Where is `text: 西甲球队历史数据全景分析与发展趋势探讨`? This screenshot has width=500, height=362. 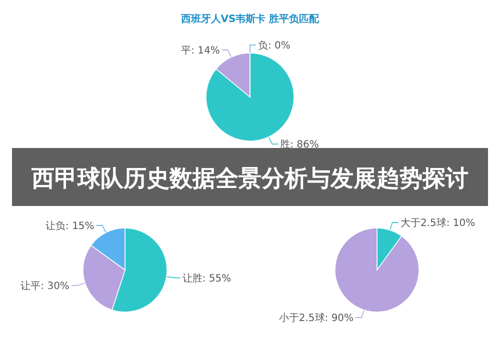 text: 西甲球队历史数据全景分析与发展趋势探讨 is located at coordinates (249, 179).